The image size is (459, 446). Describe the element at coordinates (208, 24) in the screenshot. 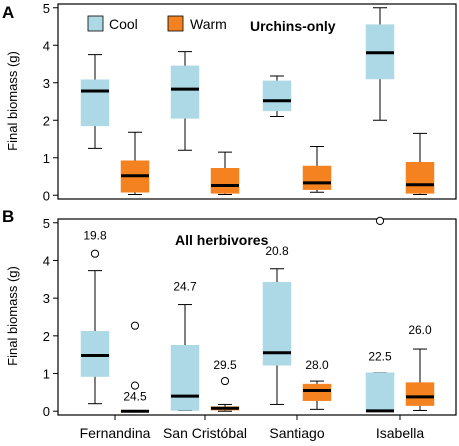

I see `legend-label-warm: Warm` at that location.